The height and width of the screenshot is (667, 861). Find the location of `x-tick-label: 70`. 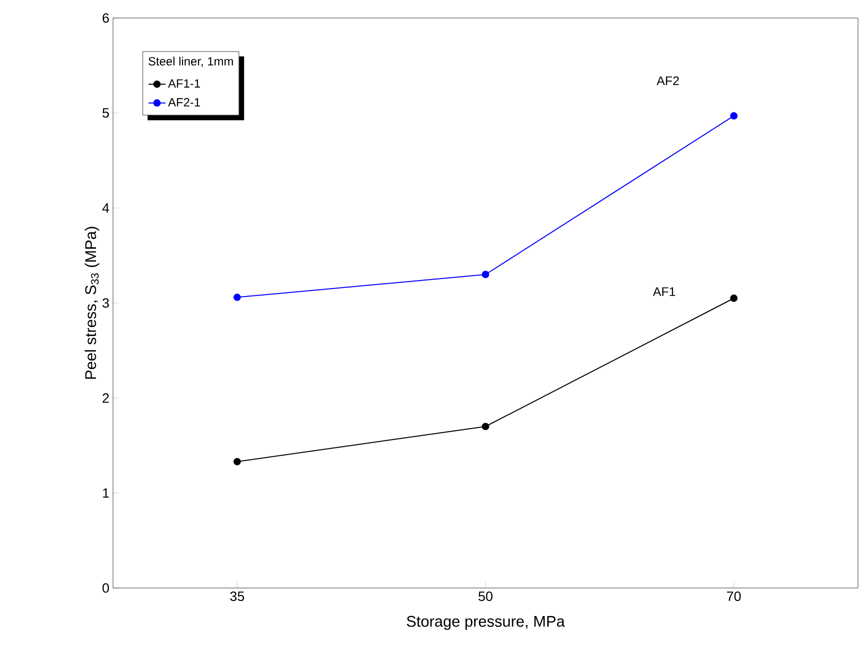

x-tick-label: 70 is located at coordinates (734, 597).